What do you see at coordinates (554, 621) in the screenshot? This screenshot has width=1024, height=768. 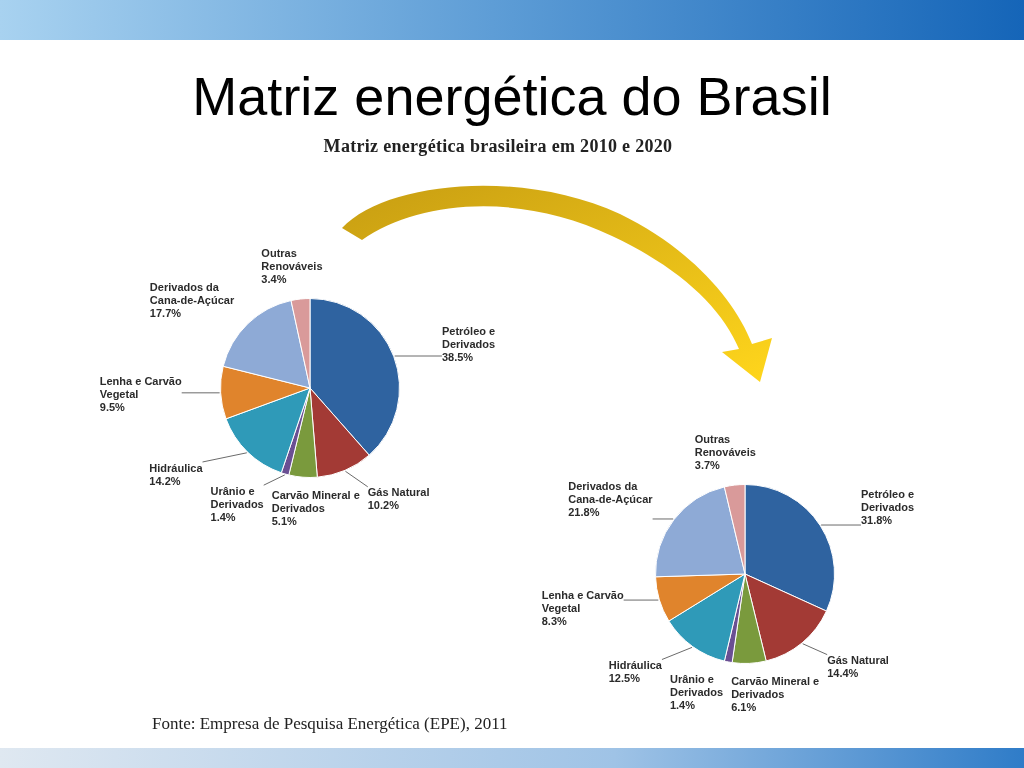 I see `data-label: 8.3%` at bounding box center [554, 621].